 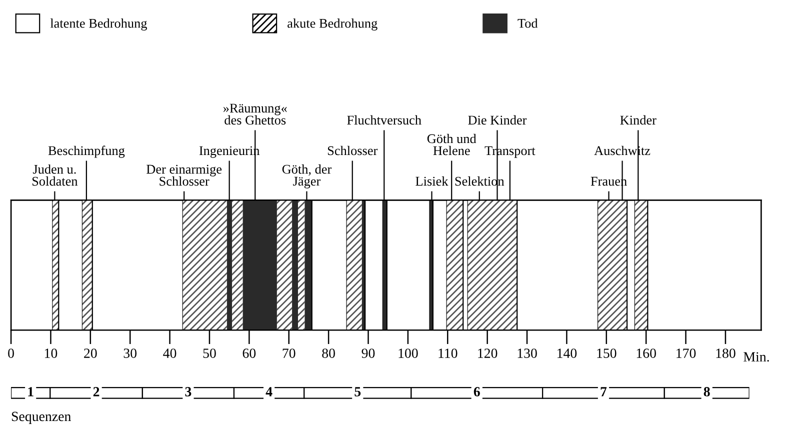 What do you see at coordinates (184, 175) in the screenshot?
I see `ref-line-label: Der einarmige Schlosser` at bounding box center [184, 175].